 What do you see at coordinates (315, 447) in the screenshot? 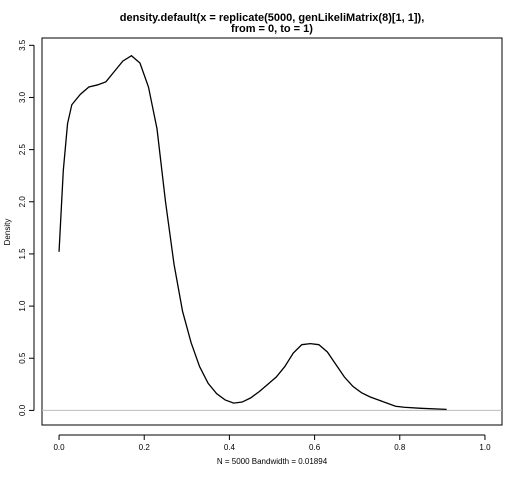
I see `x-tick-label: 0.6` at bounding box center [315, 447].